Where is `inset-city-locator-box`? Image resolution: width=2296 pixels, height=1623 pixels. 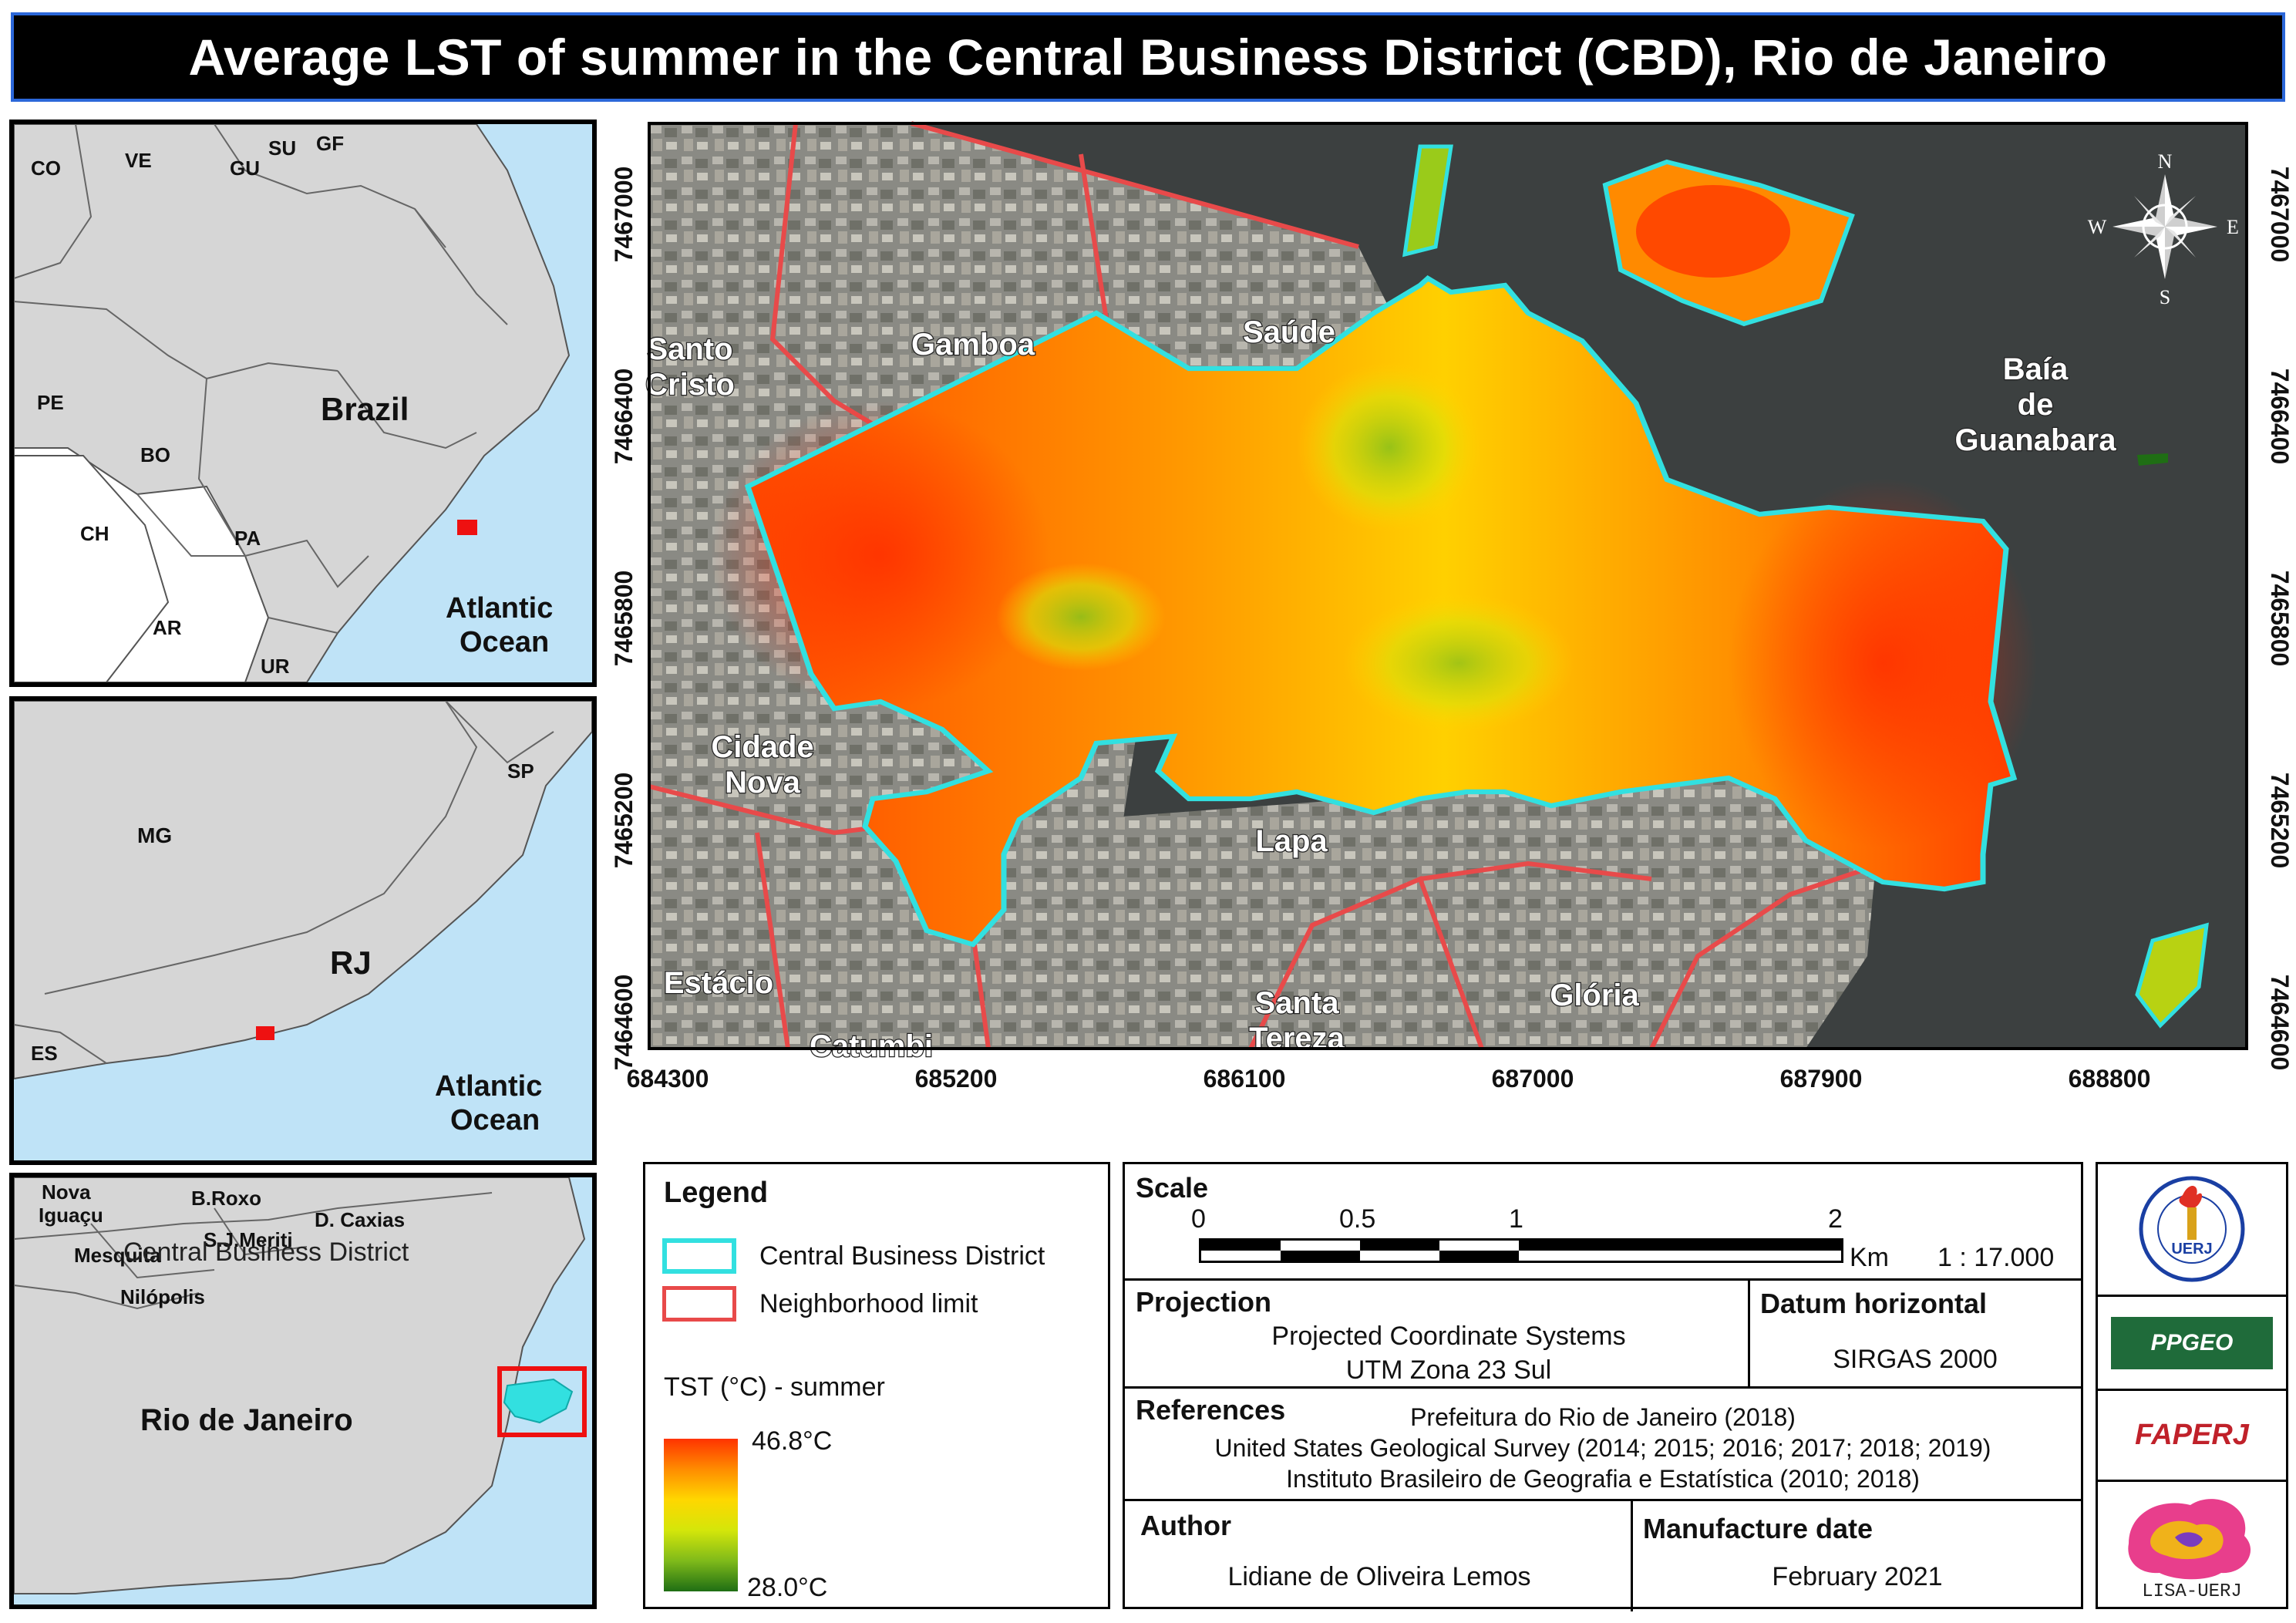 inset-city-locator-box is located at coordinates (542, 1401).